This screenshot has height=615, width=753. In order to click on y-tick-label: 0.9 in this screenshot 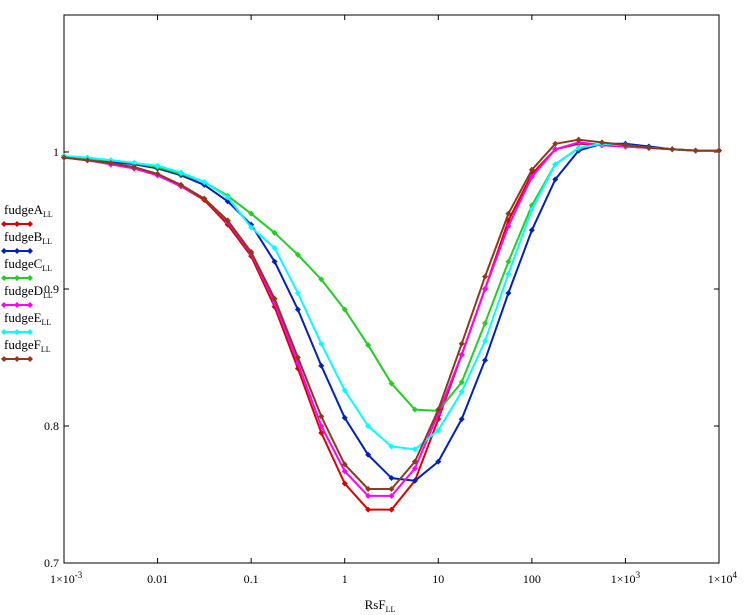, I will do `click(51, 289)`.